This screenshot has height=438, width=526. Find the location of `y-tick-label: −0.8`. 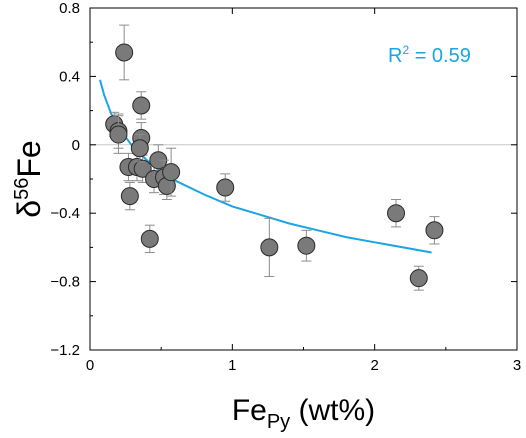

y-tick-label: −0.8 is located at coordinates (65, 282).